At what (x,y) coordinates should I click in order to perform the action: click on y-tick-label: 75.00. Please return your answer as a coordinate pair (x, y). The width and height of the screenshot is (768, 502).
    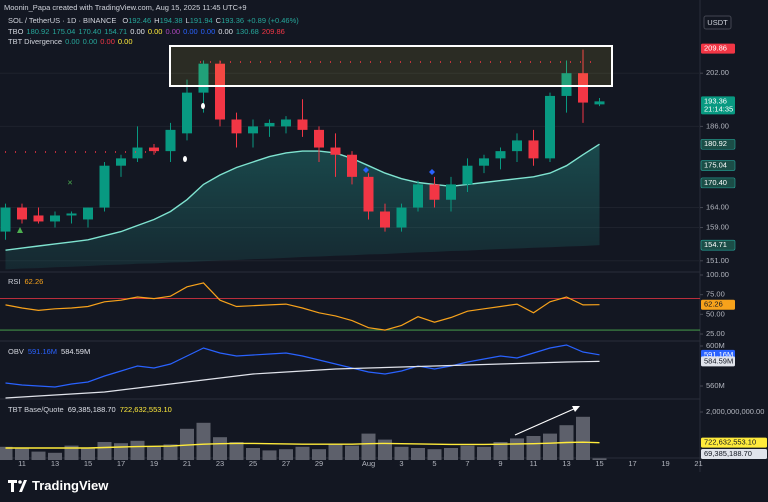
    Looking at the image, I should click on (715, 294).